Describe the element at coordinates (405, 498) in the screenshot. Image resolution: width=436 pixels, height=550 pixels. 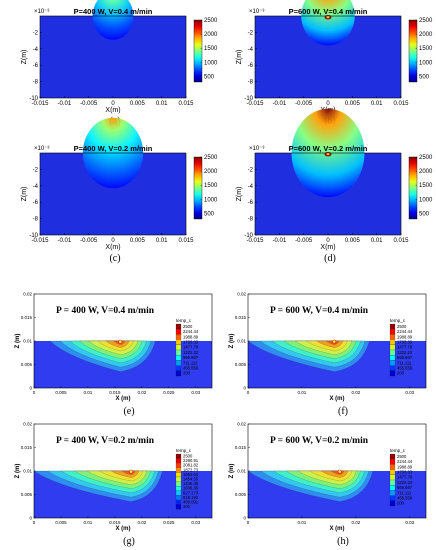
I see `legend-level: 455.556` at that location.